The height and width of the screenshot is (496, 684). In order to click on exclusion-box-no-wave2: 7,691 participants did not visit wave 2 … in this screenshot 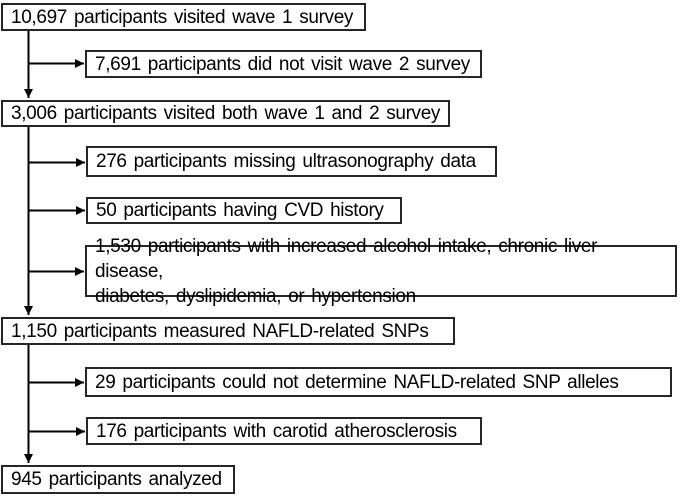, I will do `click(283, 64)`.